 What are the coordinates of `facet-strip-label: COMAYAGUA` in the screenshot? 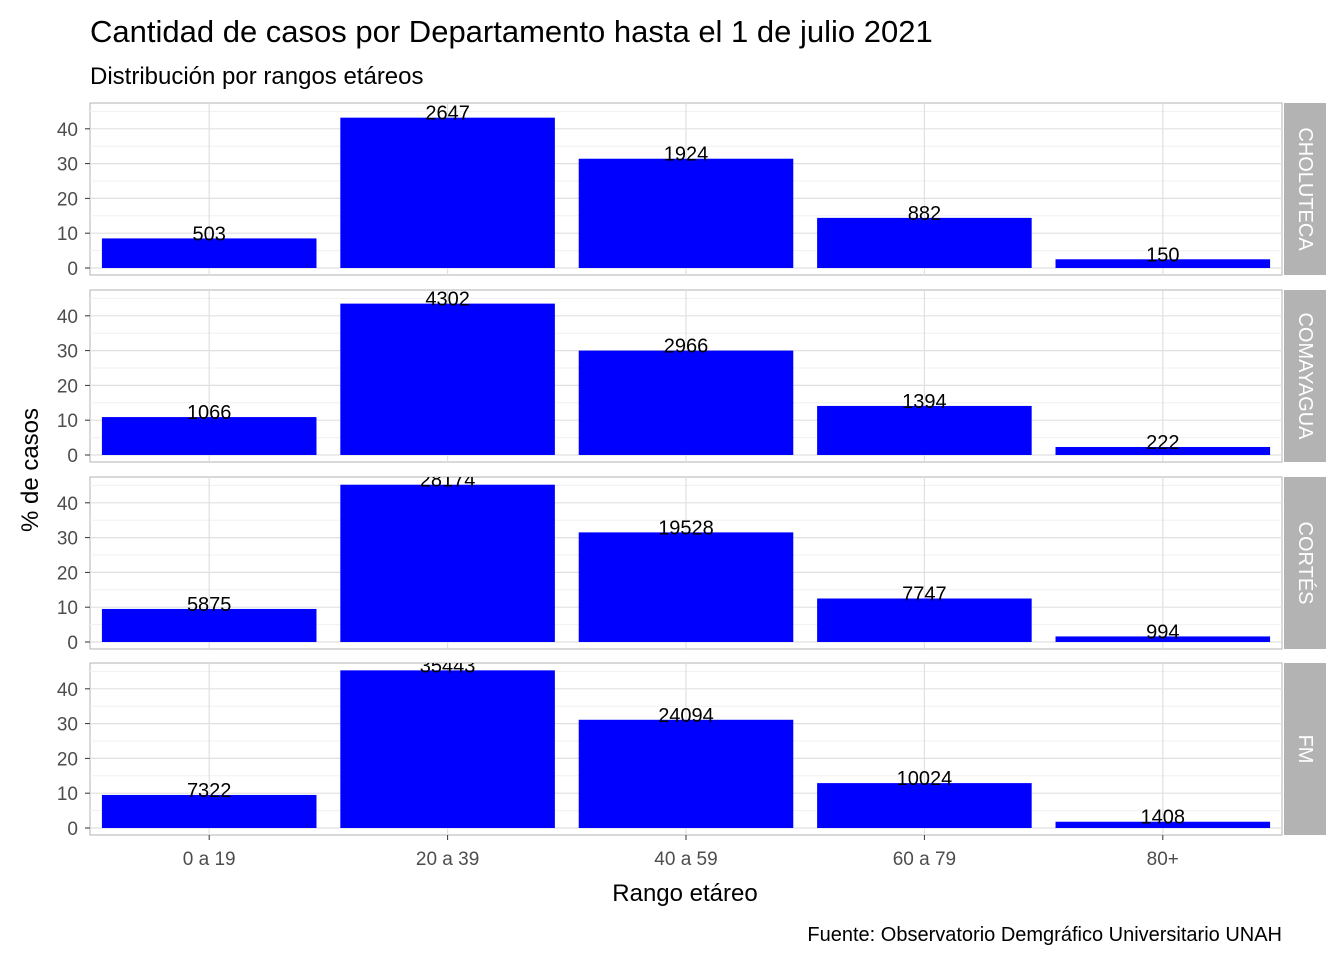 It's located at (1305, 376).